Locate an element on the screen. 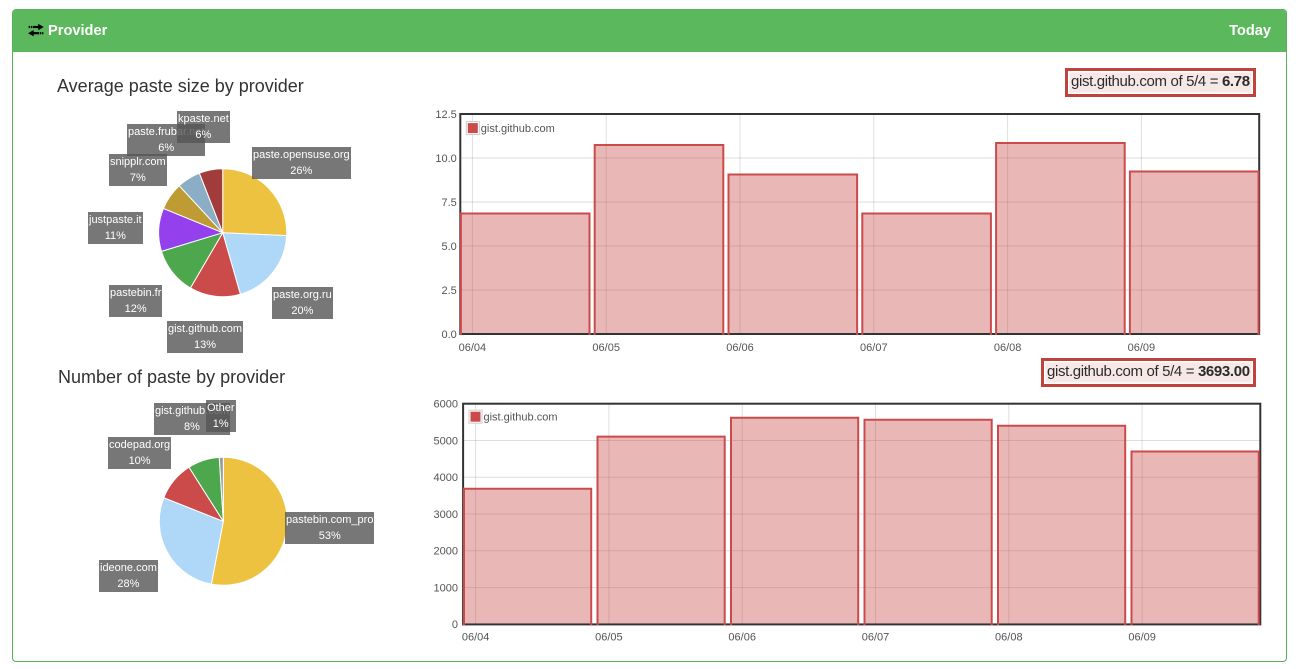 The image size is (1299, 669). svg-text: 4000 is located at coordinates (446, 478).